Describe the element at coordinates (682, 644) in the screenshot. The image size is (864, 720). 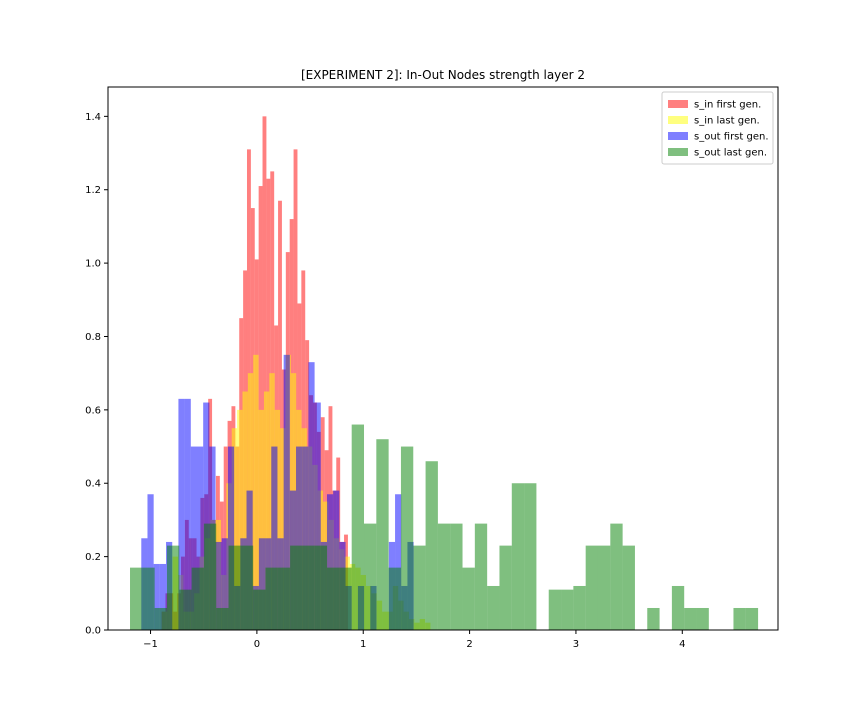
I see `x-tick-label: 4` at that location.